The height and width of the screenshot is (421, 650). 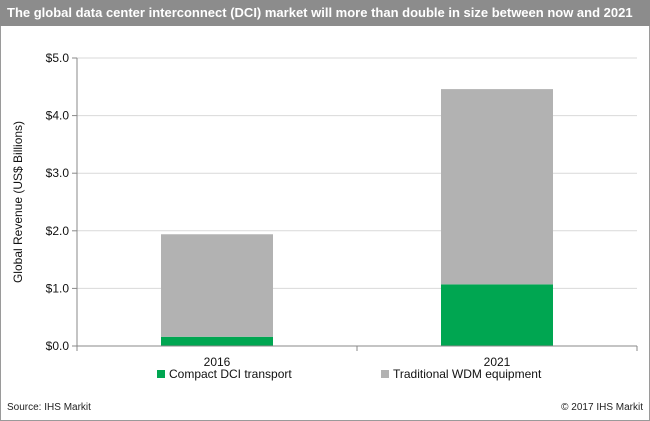 What do you see at coordinates (497, 187) in the screenshot?
I see `bar-2021-traditional-wdm-equipment` at bounding box center [497, 187].